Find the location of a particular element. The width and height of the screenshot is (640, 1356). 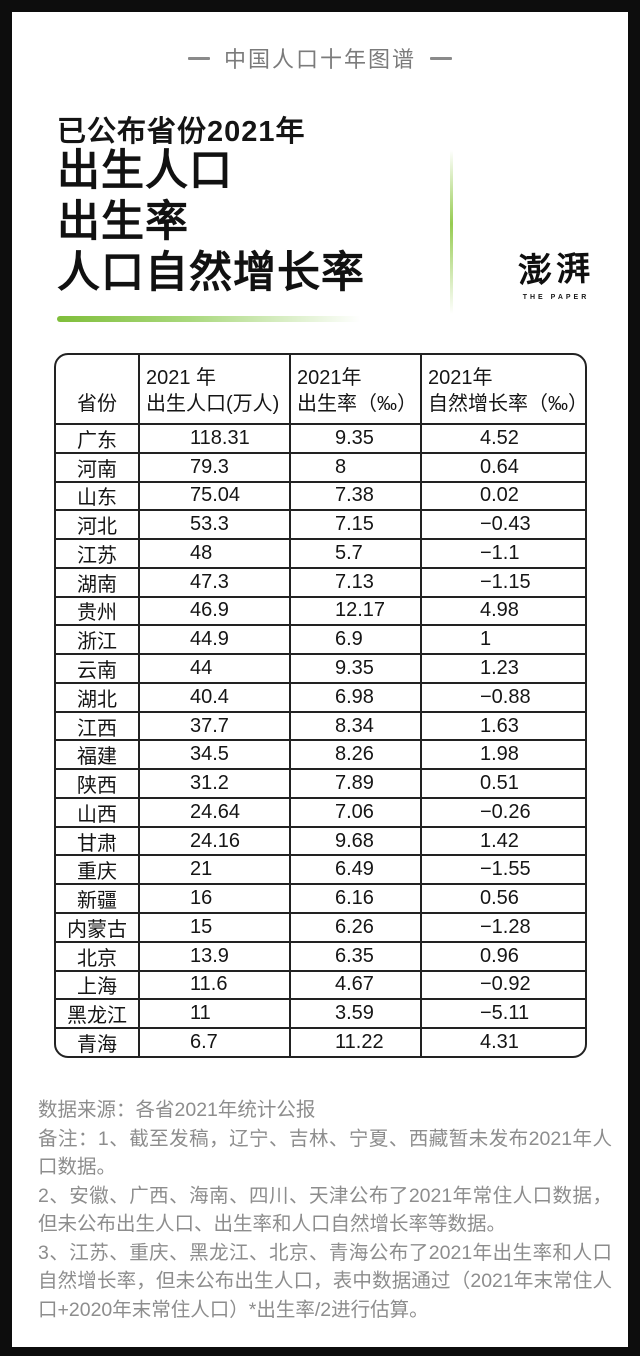

table-row: 山东 75.04 7.38 0.02 is located at coordinates (320, 495).